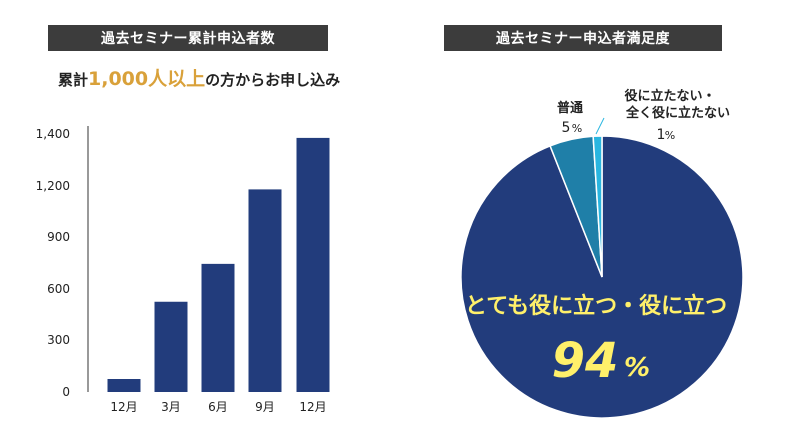 The height and width of the screenshot is (443, 799). Describe the element at coordinates (188, 38) in the screenshot. I see `bar-chart-title: 過去セミナー累計申込者数` at that location.